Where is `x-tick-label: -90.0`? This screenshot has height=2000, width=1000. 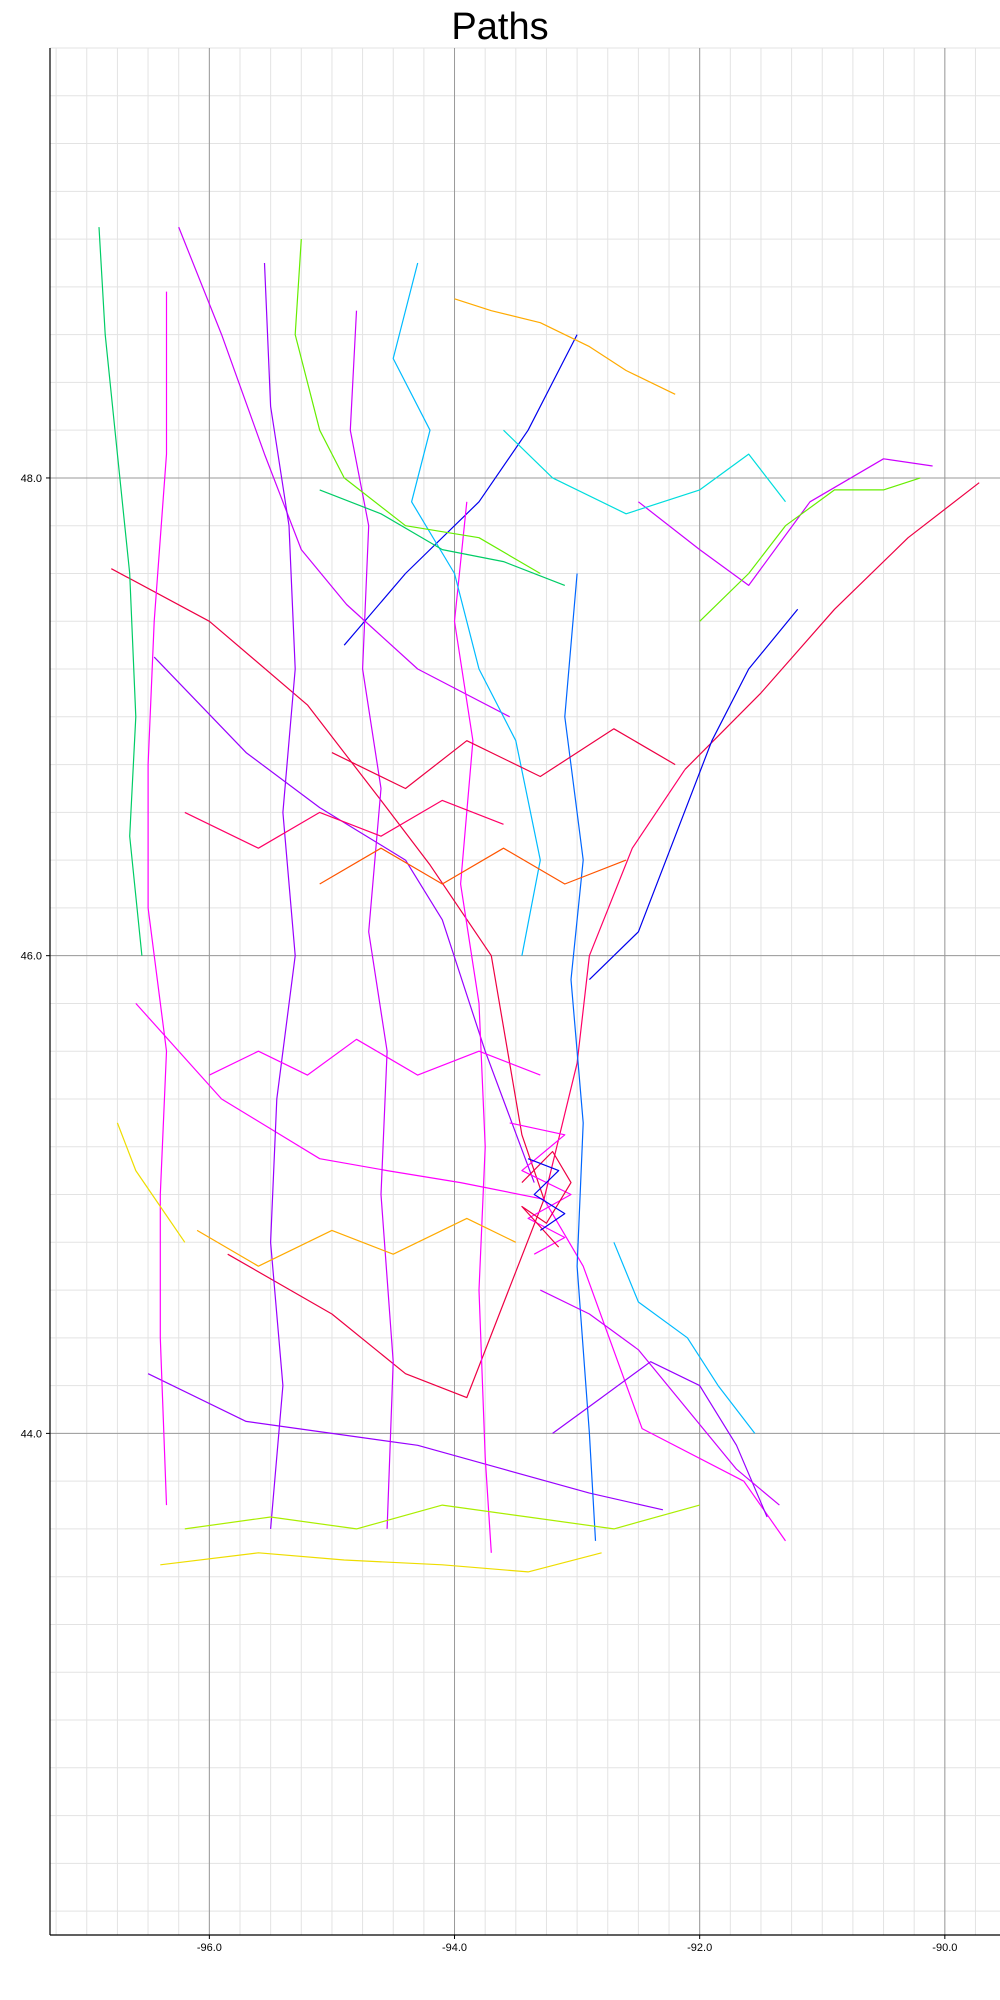 x-tick-label: -90.0 is located at coordinates (944, 1948).